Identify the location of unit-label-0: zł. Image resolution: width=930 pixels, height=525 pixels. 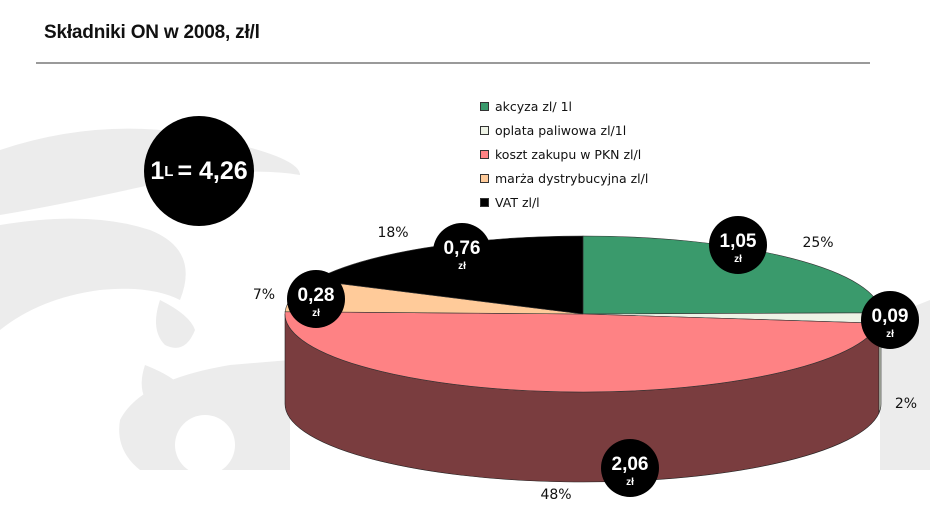
(738, 259).